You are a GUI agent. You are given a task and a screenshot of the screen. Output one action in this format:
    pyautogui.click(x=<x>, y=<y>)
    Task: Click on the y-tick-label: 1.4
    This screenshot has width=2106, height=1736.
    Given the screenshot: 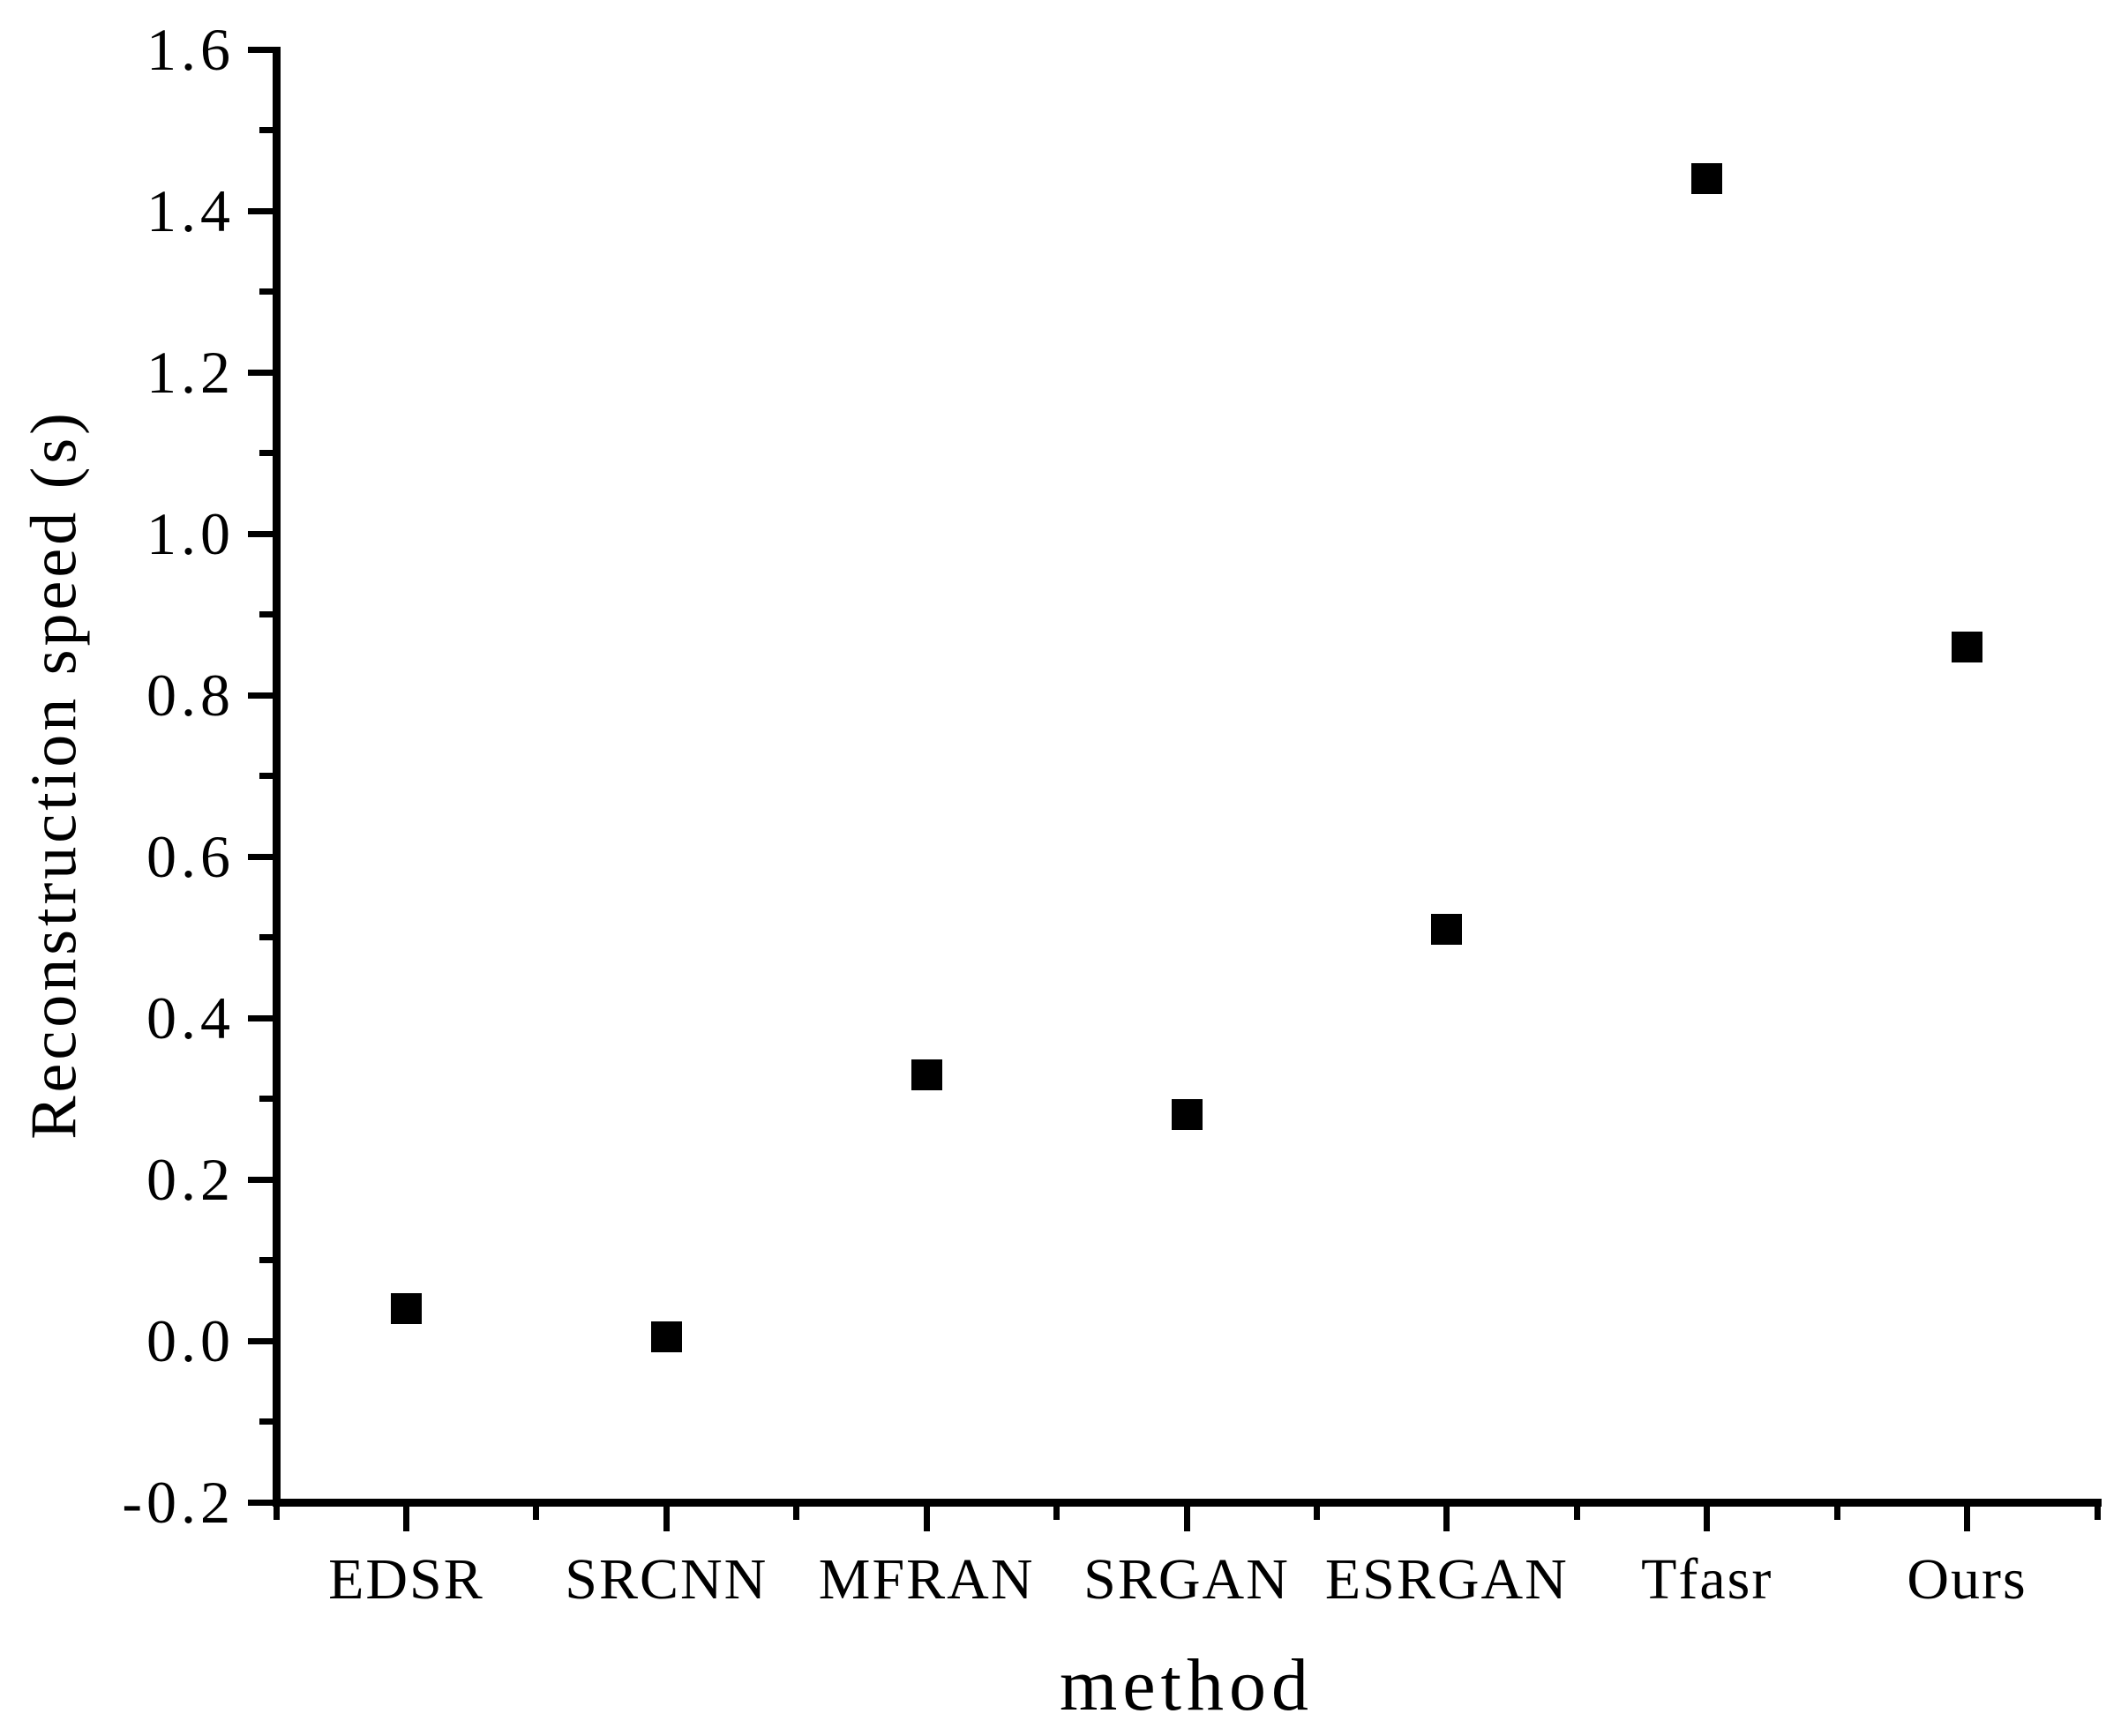 What is the action you would take?
    pyautogui.click(x=190, y=210)
    